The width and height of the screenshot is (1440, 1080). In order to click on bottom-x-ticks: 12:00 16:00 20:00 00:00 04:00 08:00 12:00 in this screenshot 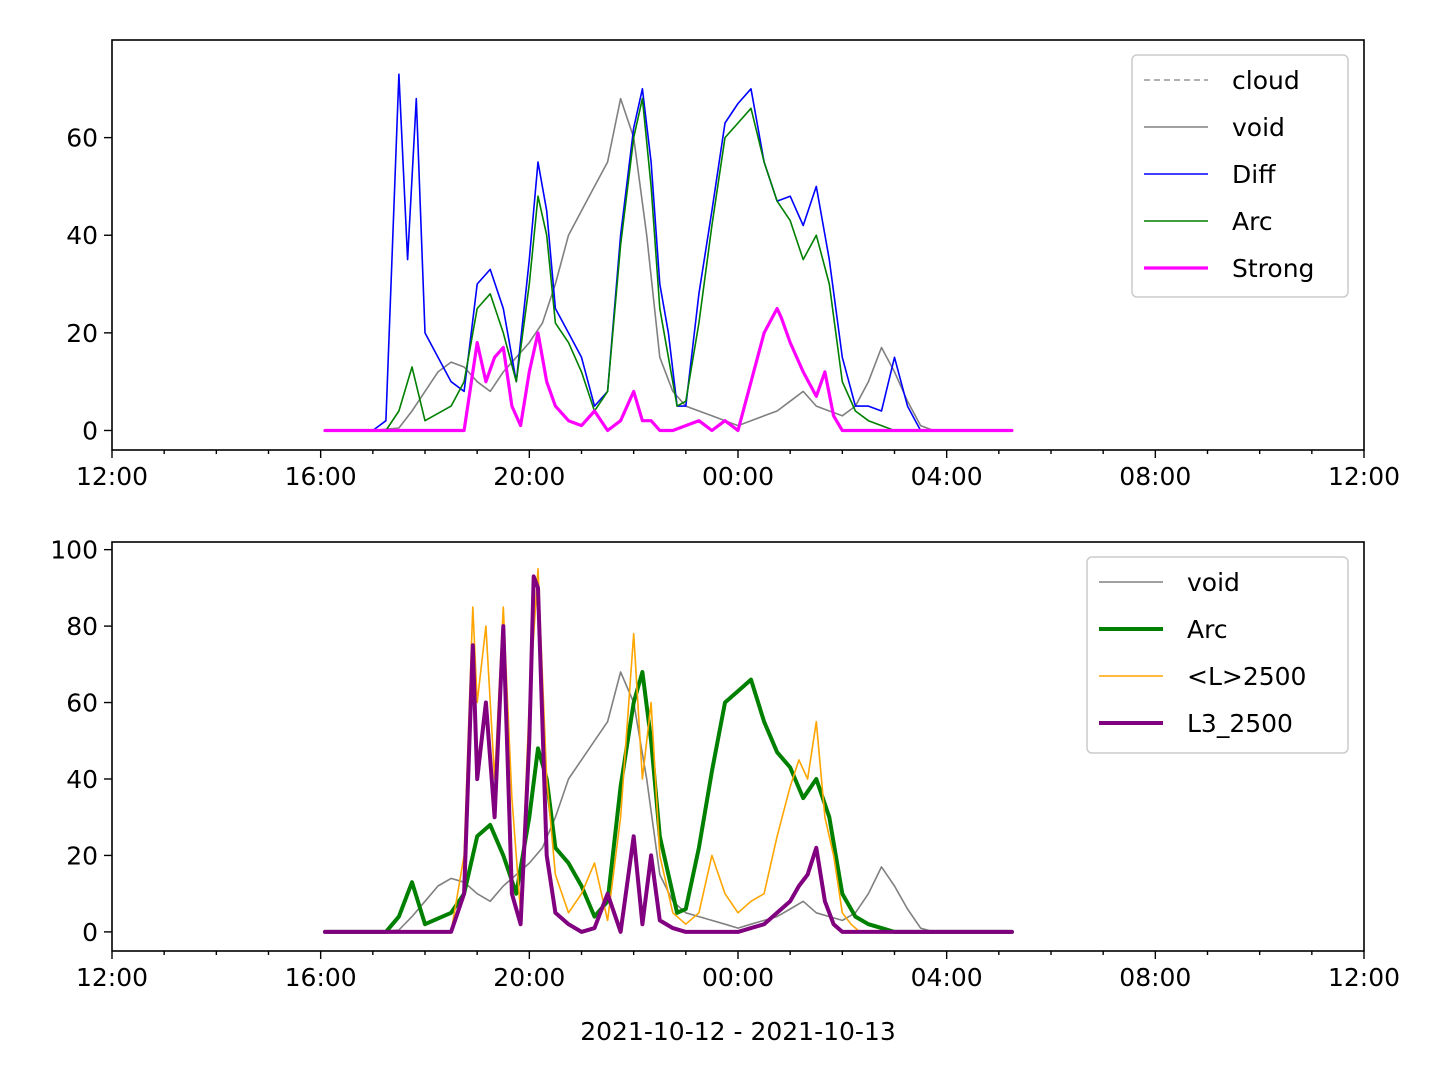, I will do `click(738, 971)`.